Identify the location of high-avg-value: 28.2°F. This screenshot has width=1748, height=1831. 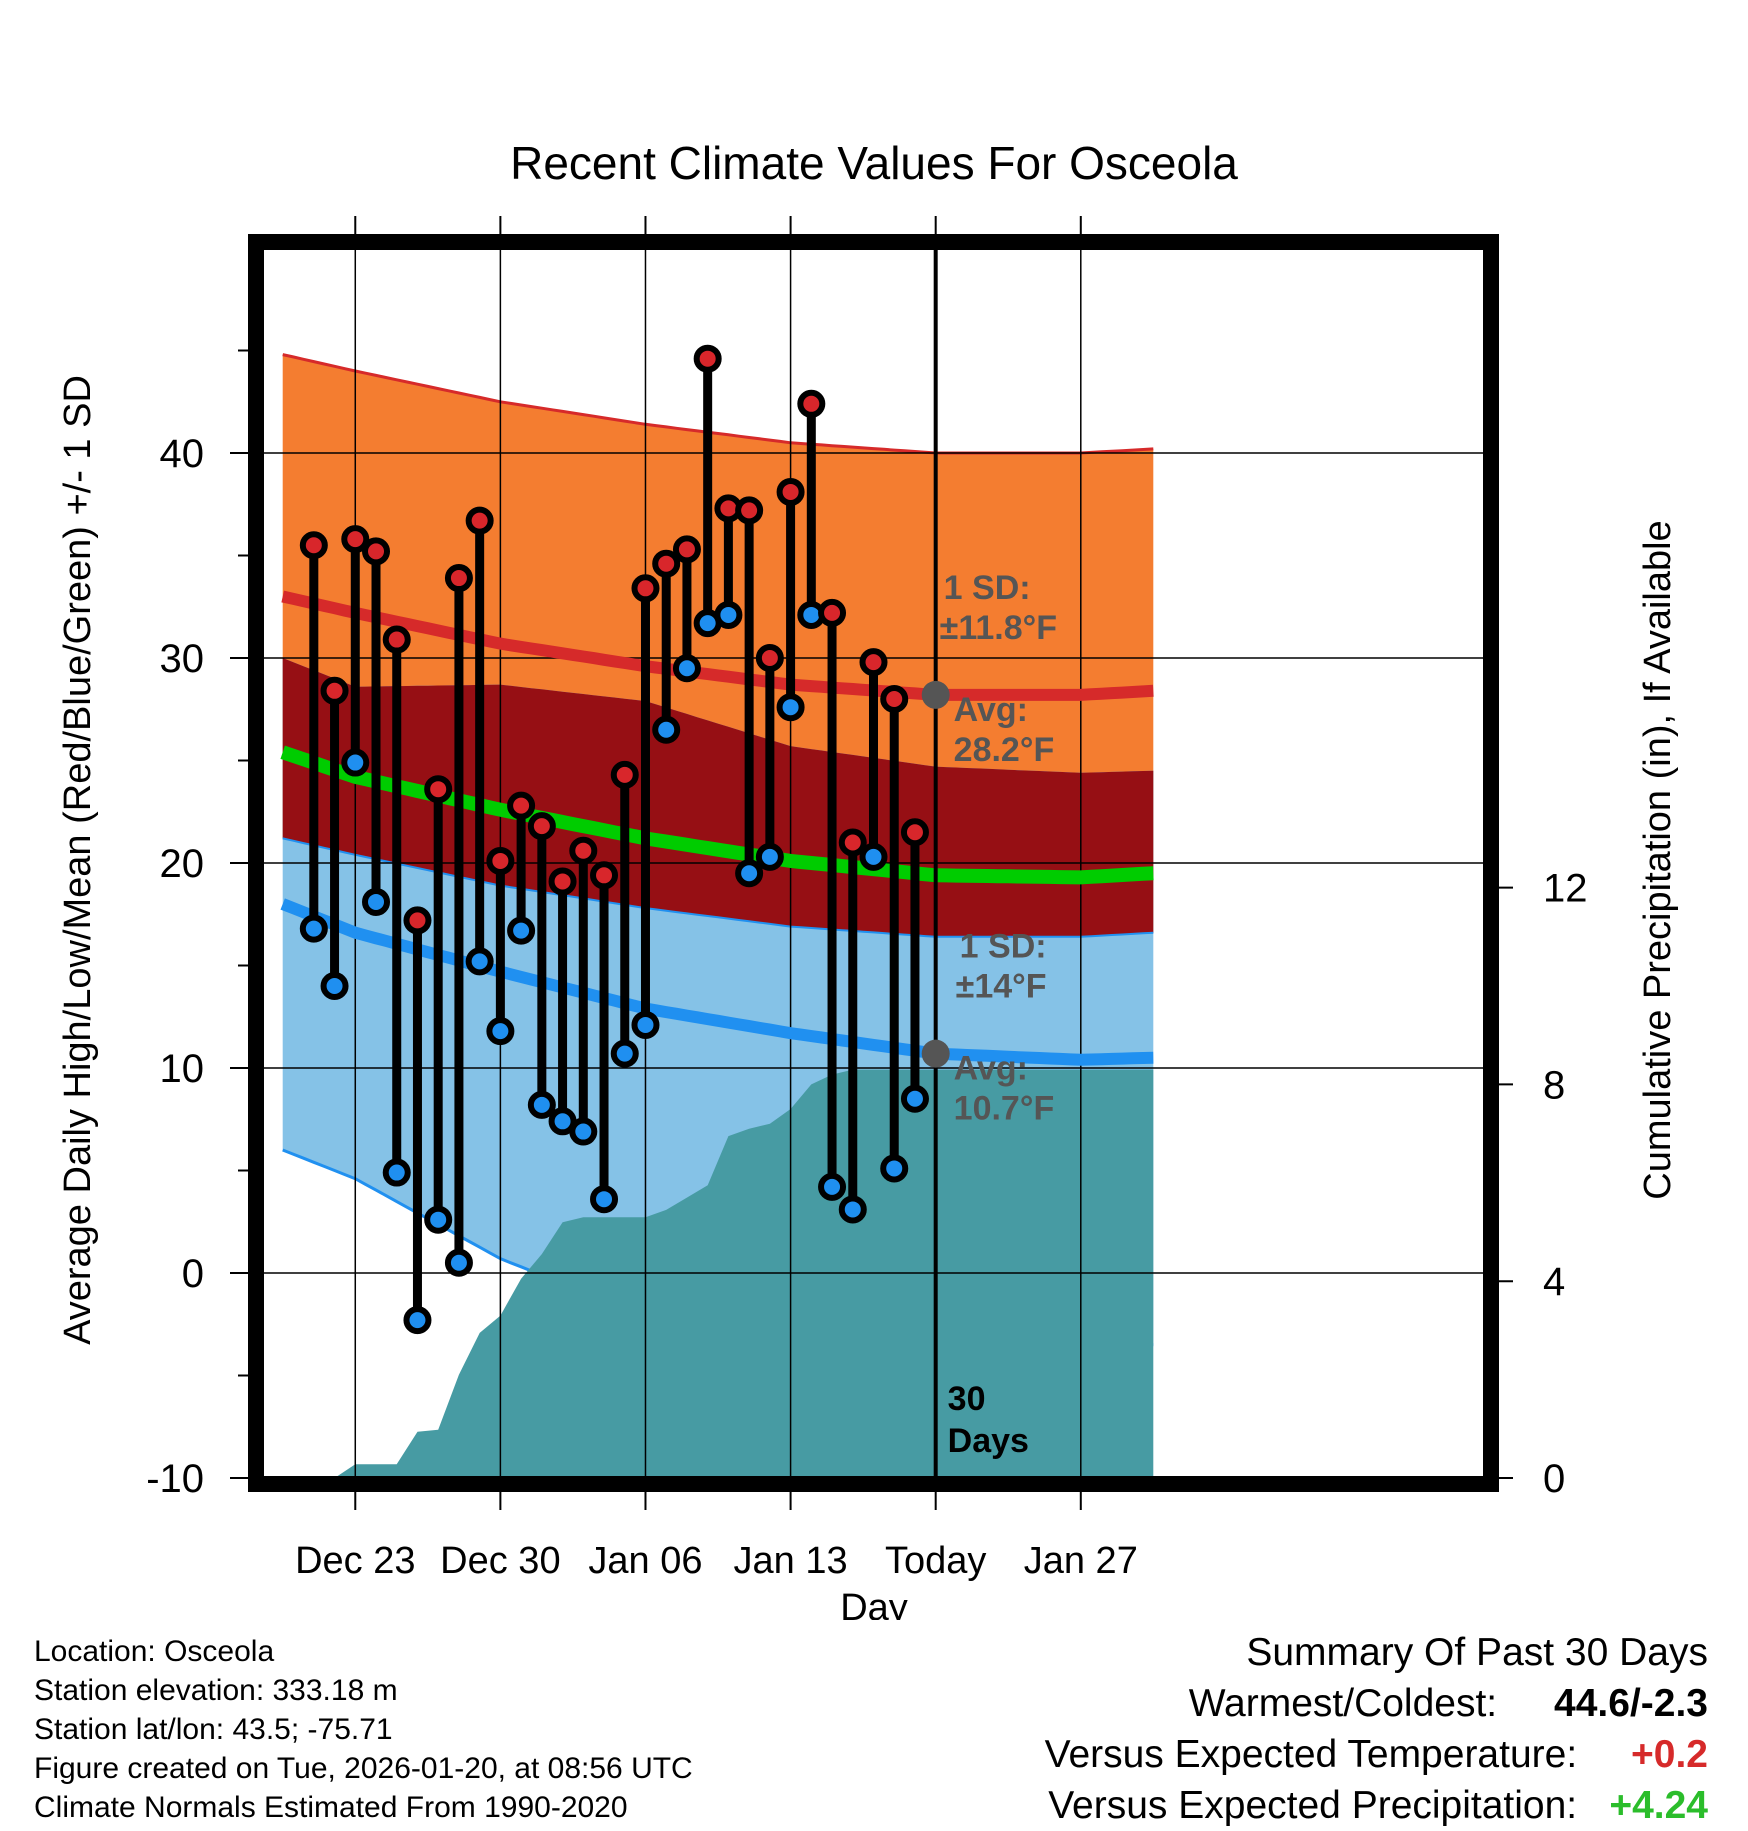
(1004, 750).